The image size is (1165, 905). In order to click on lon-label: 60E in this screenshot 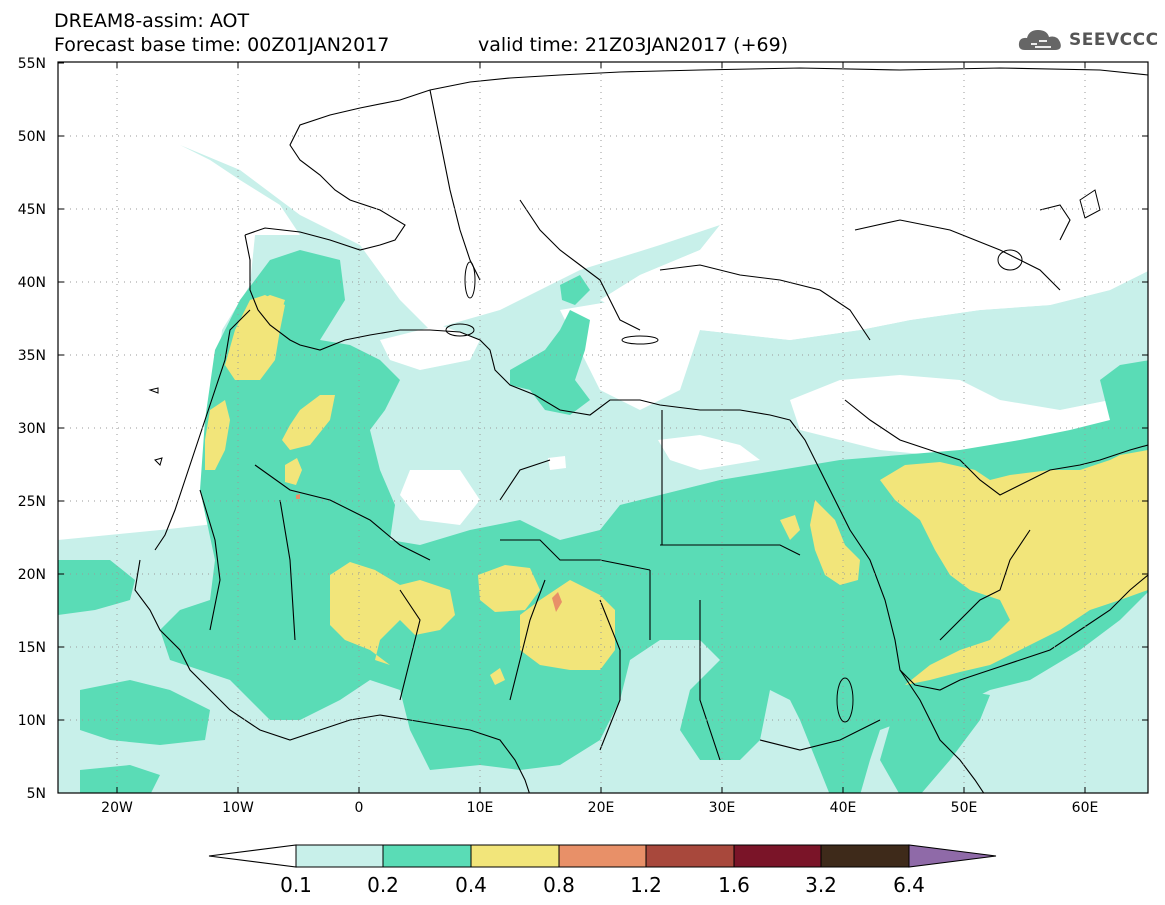, I will do `click(1085, 808)`.